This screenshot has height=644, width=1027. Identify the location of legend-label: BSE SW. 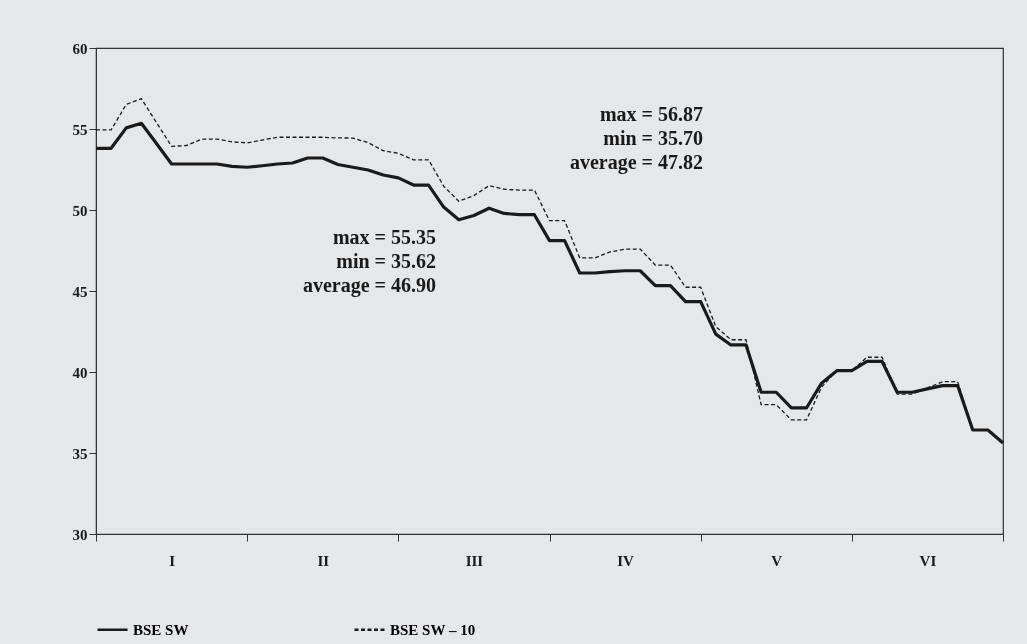
(161, 629).